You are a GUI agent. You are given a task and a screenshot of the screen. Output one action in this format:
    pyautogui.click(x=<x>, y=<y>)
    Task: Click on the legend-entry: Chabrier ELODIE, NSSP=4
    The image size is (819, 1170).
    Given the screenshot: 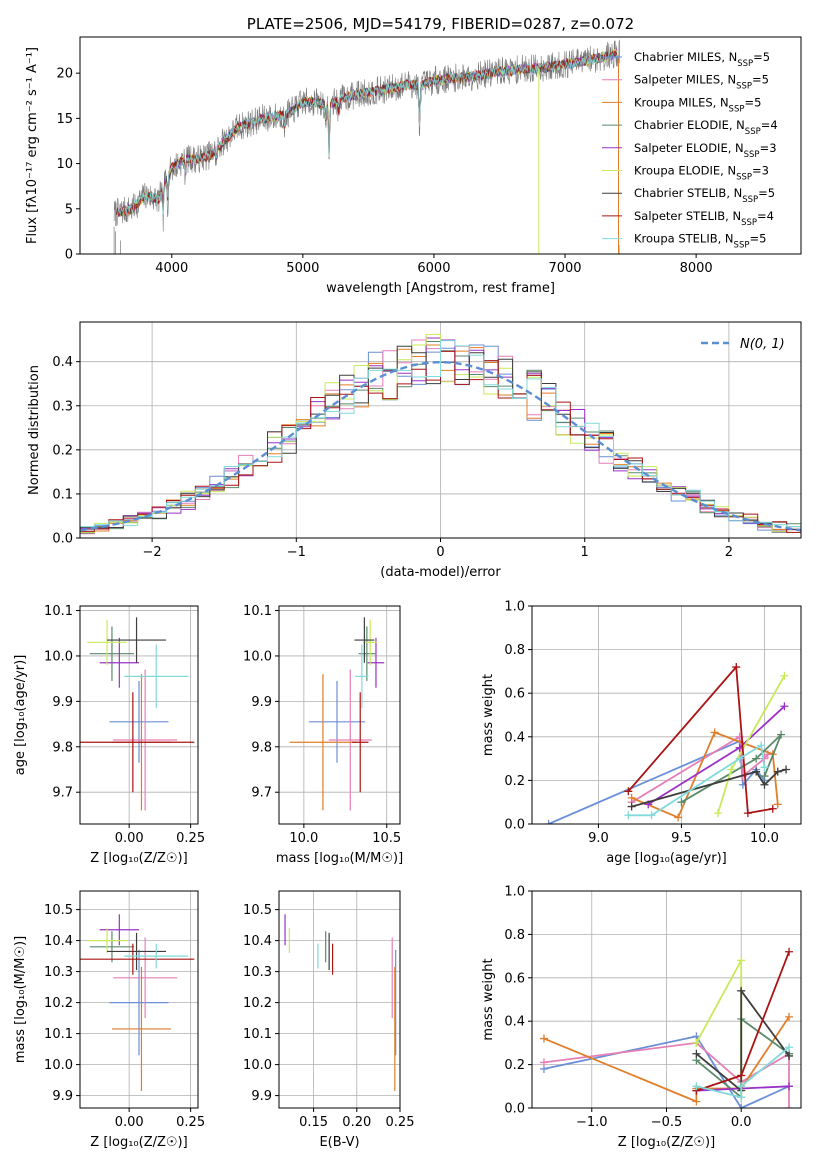 What is the action you would take?
    pyautogui.click(x=706, y=127)
    